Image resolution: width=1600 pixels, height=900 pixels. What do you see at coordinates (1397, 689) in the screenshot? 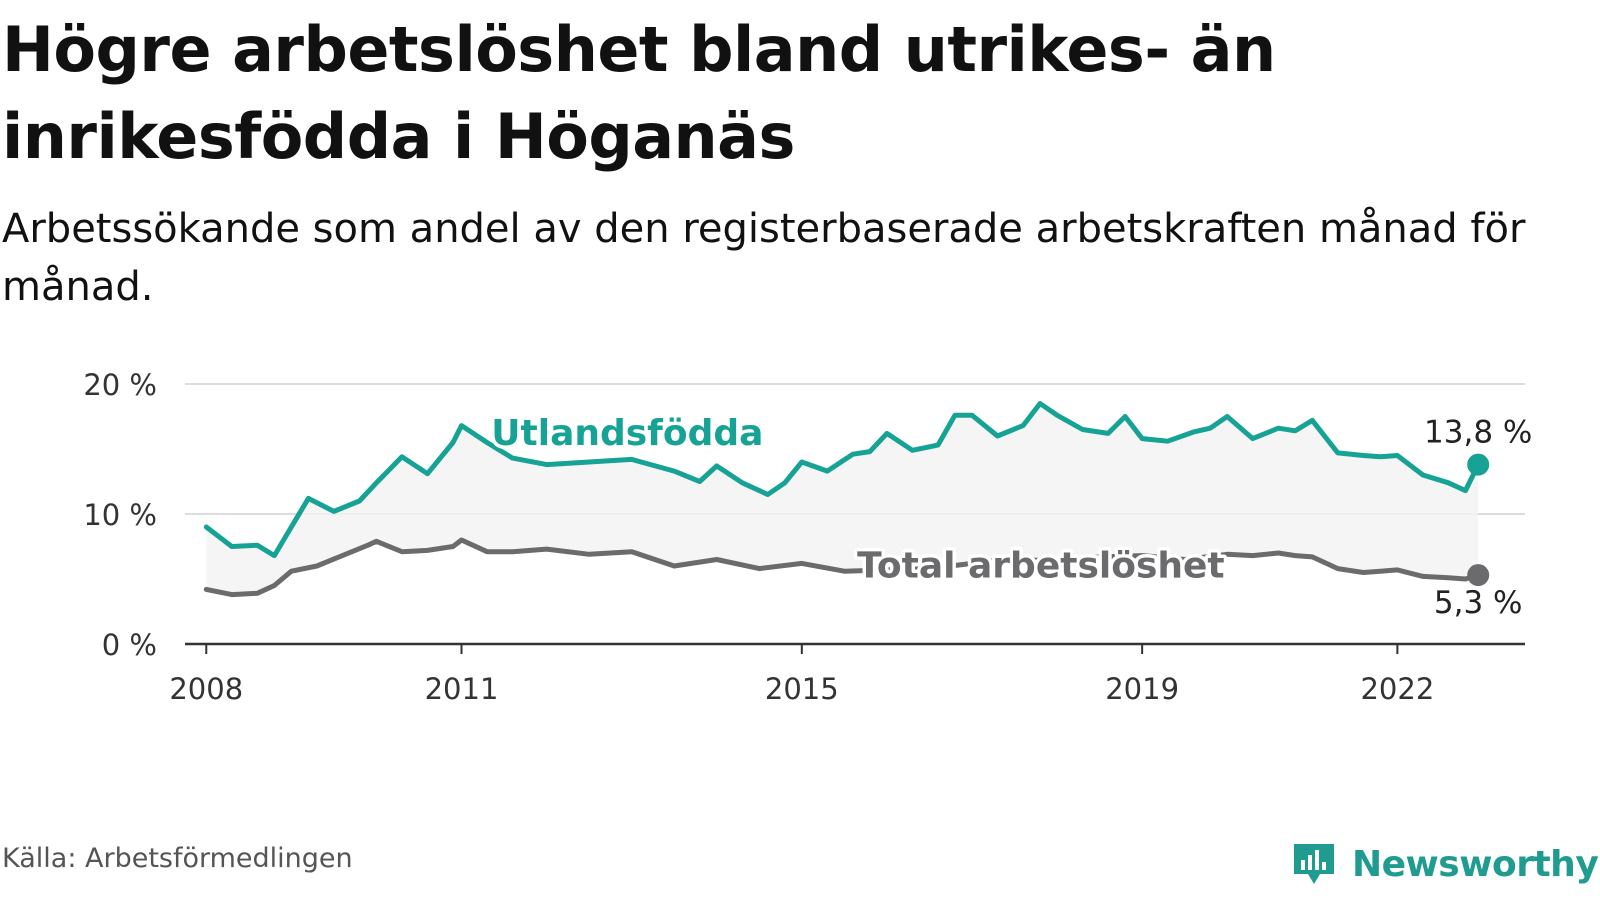
I see `x-tick-label: 2022` at bounding box center [1397, 689].